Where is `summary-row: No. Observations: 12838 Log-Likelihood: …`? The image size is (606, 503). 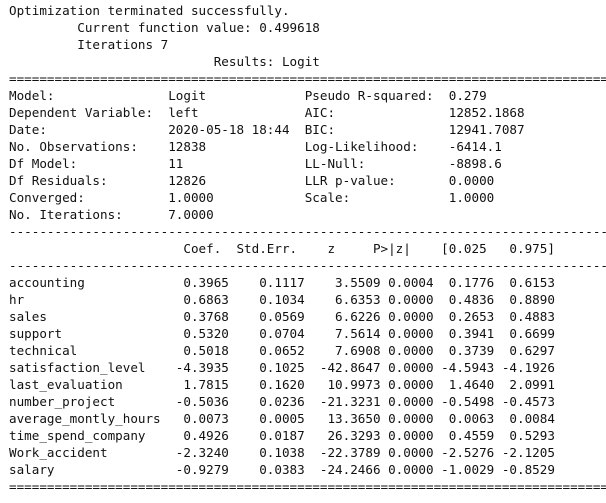
summary-row: No. Observations: 12838 Log-Likelihood: … is located at coordinates (255, 146).